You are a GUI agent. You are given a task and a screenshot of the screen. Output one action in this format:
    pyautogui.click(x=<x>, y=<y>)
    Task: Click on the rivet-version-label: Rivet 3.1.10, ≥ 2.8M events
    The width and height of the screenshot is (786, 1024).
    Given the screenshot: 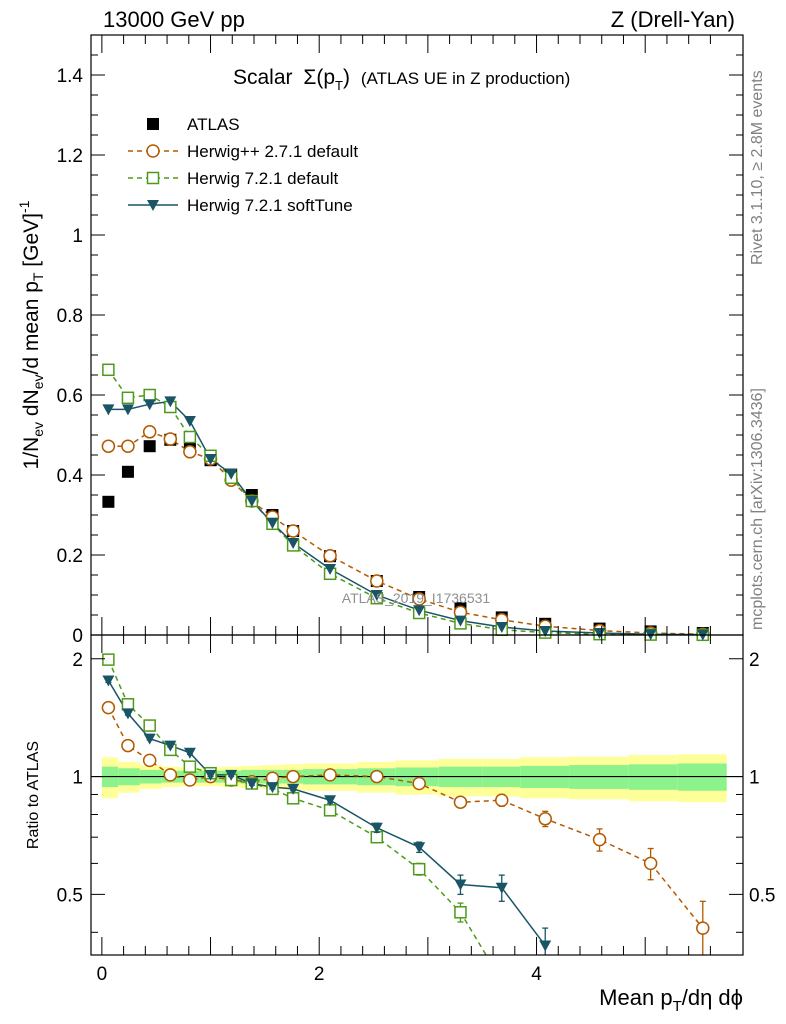 What is the action you would take?
    pyautogui.click(x=757, y=167)
    